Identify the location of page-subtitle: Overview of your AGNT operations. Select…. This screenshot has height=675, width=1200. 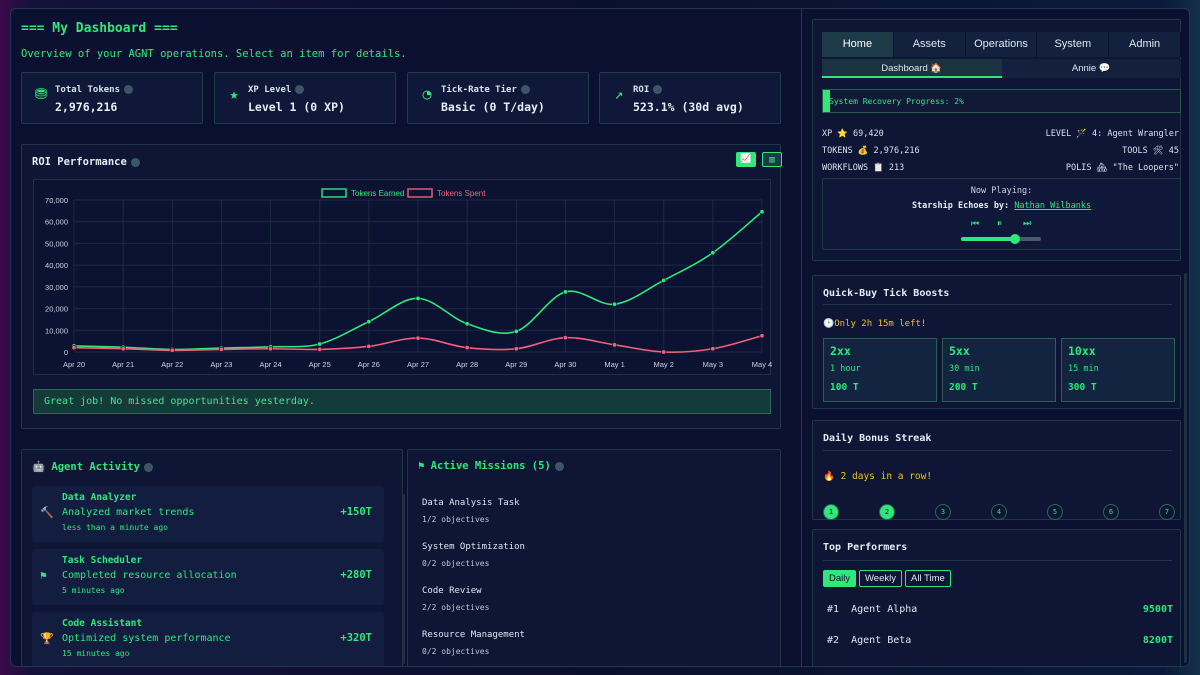
(214, 54).